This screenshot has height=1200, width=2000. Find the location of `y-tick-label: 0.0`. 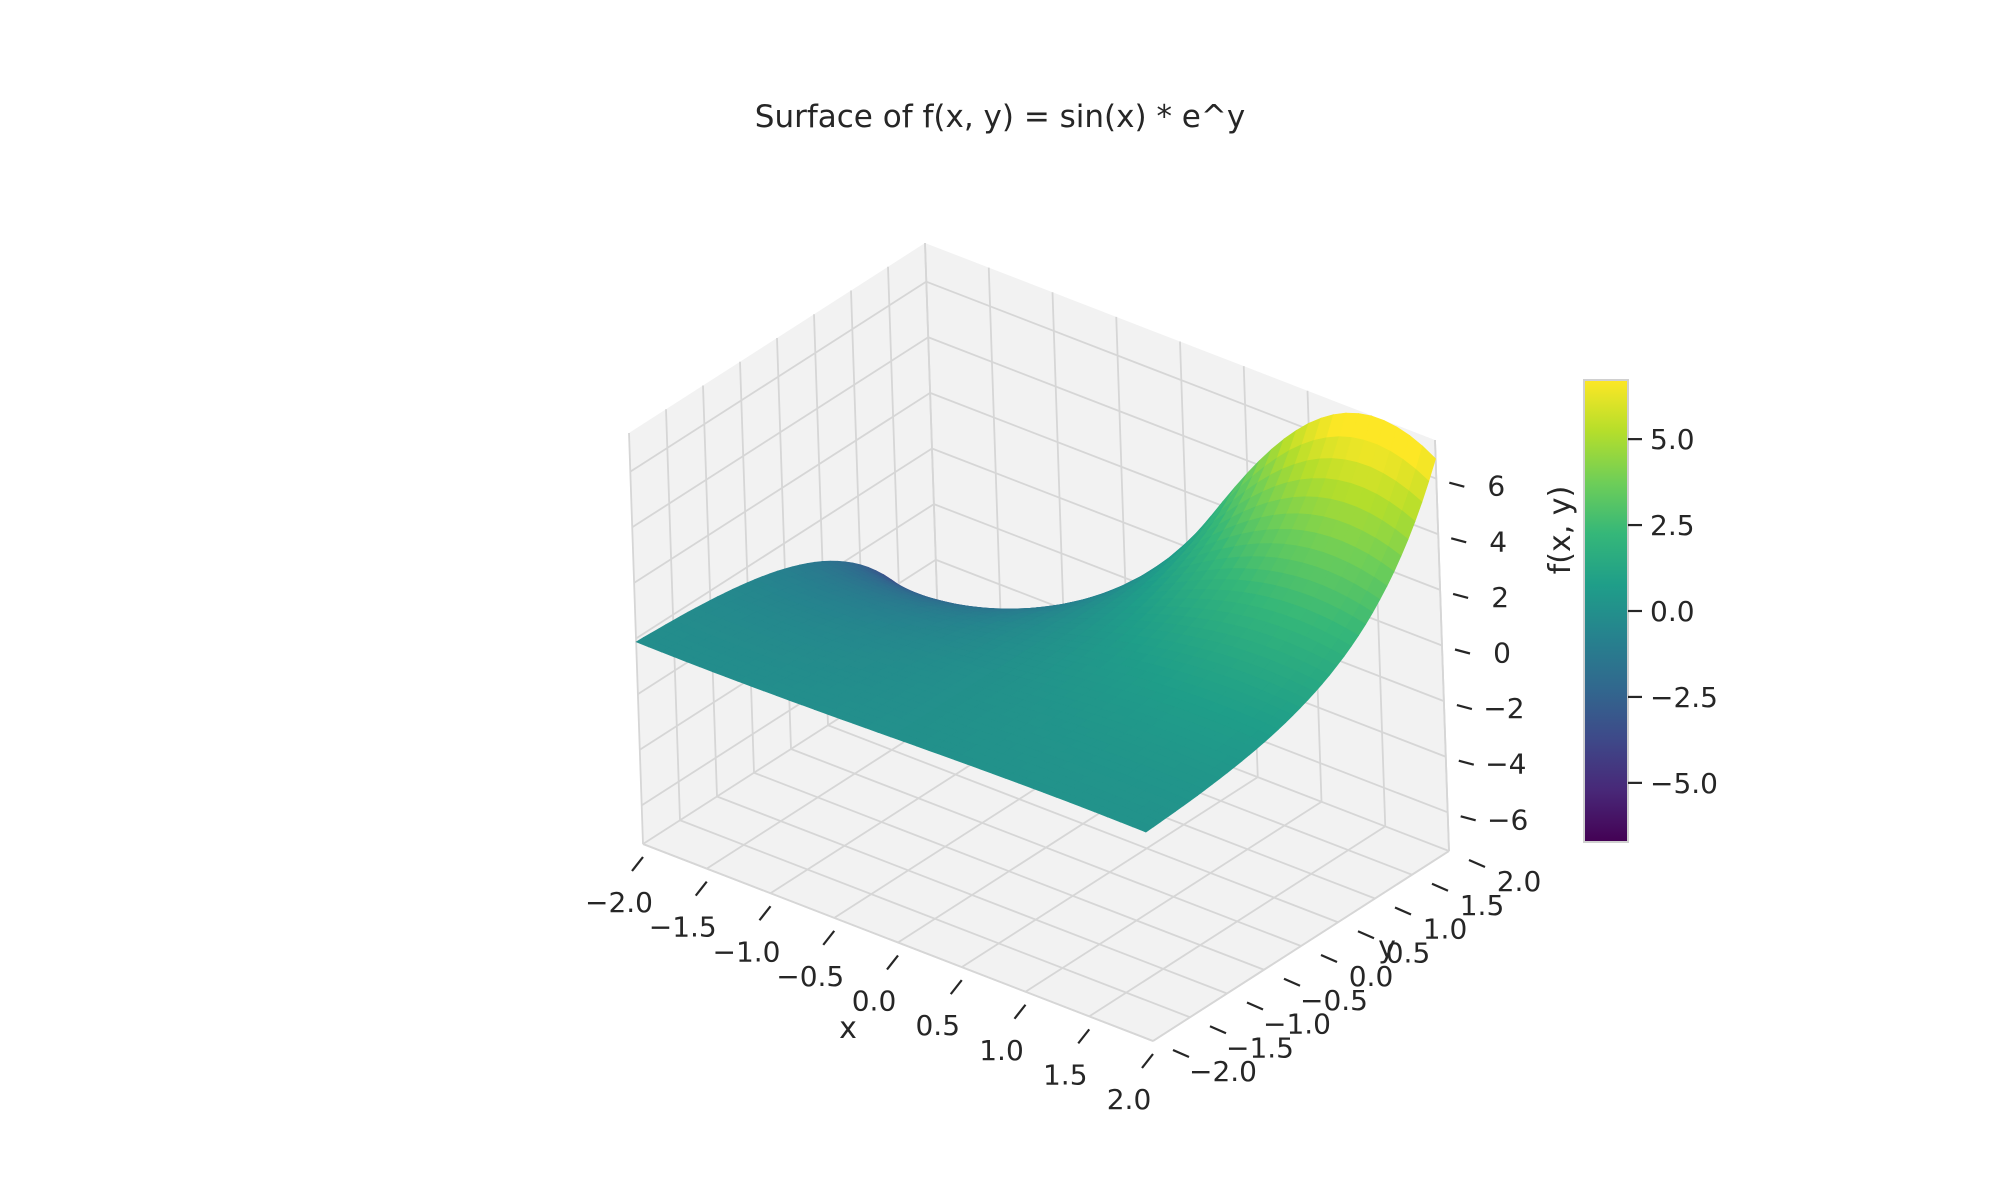

y-tick-label: 0.0 is located at coordinates (1371, 976).